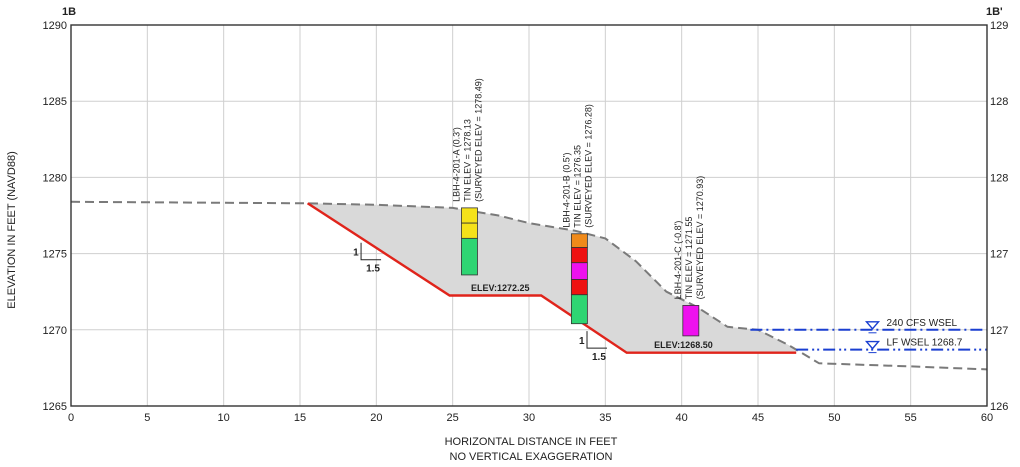  I want to click on water-level-label: LF WSEL 1268.7, so click(925, 343).